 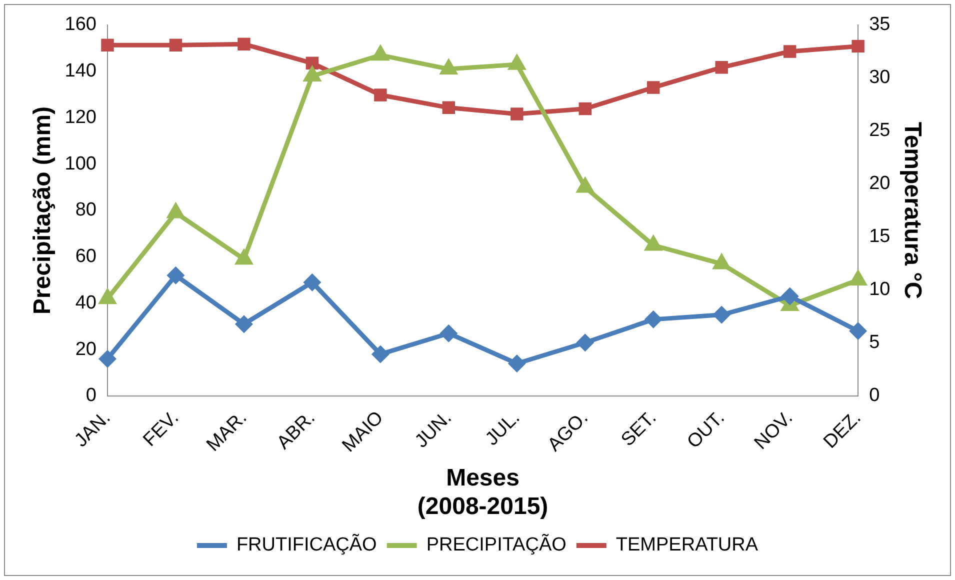 What do you see at coordinates (503, 428) in the screenshot?
I see `x-tick-label: JUL.` at bounding box center [503, 428].